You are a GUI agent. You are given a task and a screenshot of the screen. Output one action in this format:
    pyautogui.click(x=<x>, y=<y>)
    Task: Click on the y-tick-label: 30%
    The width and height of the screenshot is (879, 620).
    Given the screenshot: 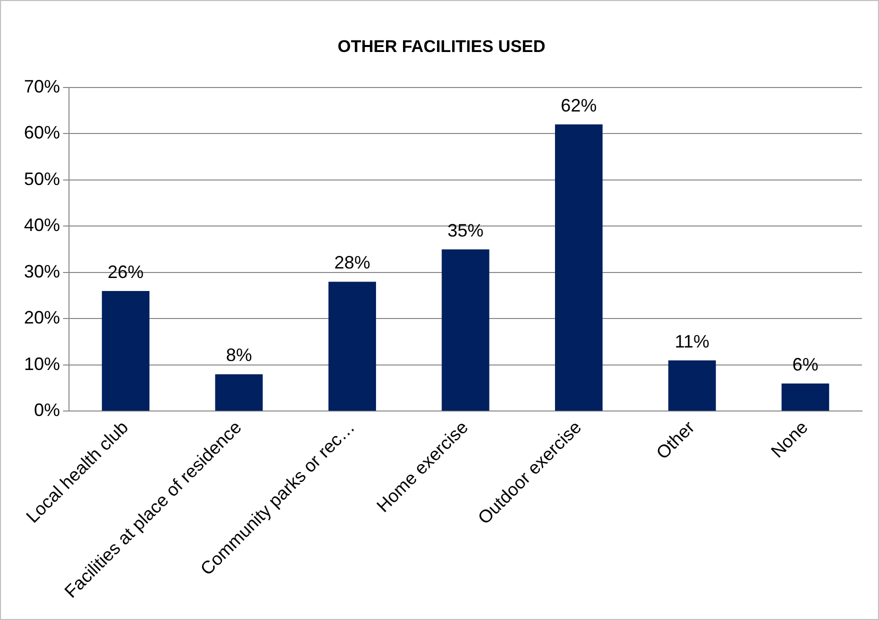 What is the action you would take?
    pyautogui.click(x=42, y=271)
    